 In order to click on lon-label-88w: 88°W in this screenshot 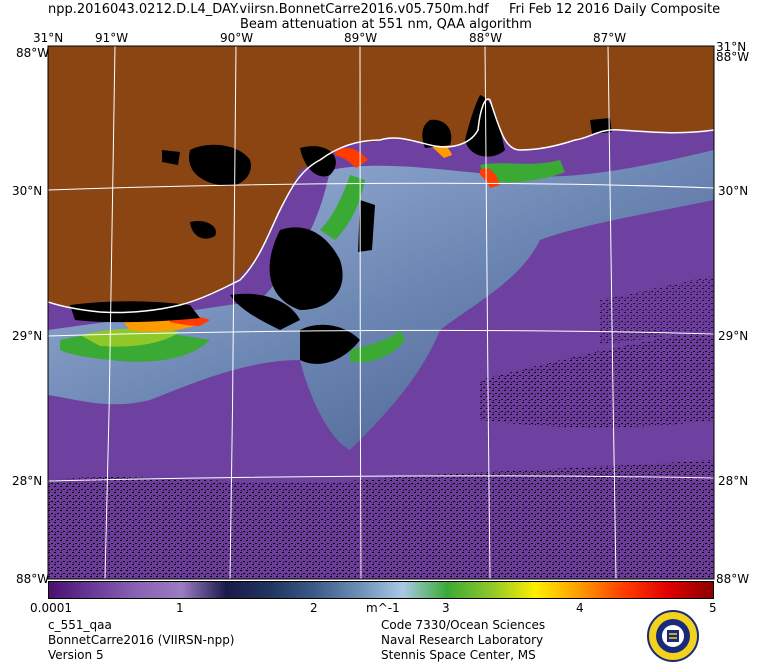, I will do `click(486, 38)`.